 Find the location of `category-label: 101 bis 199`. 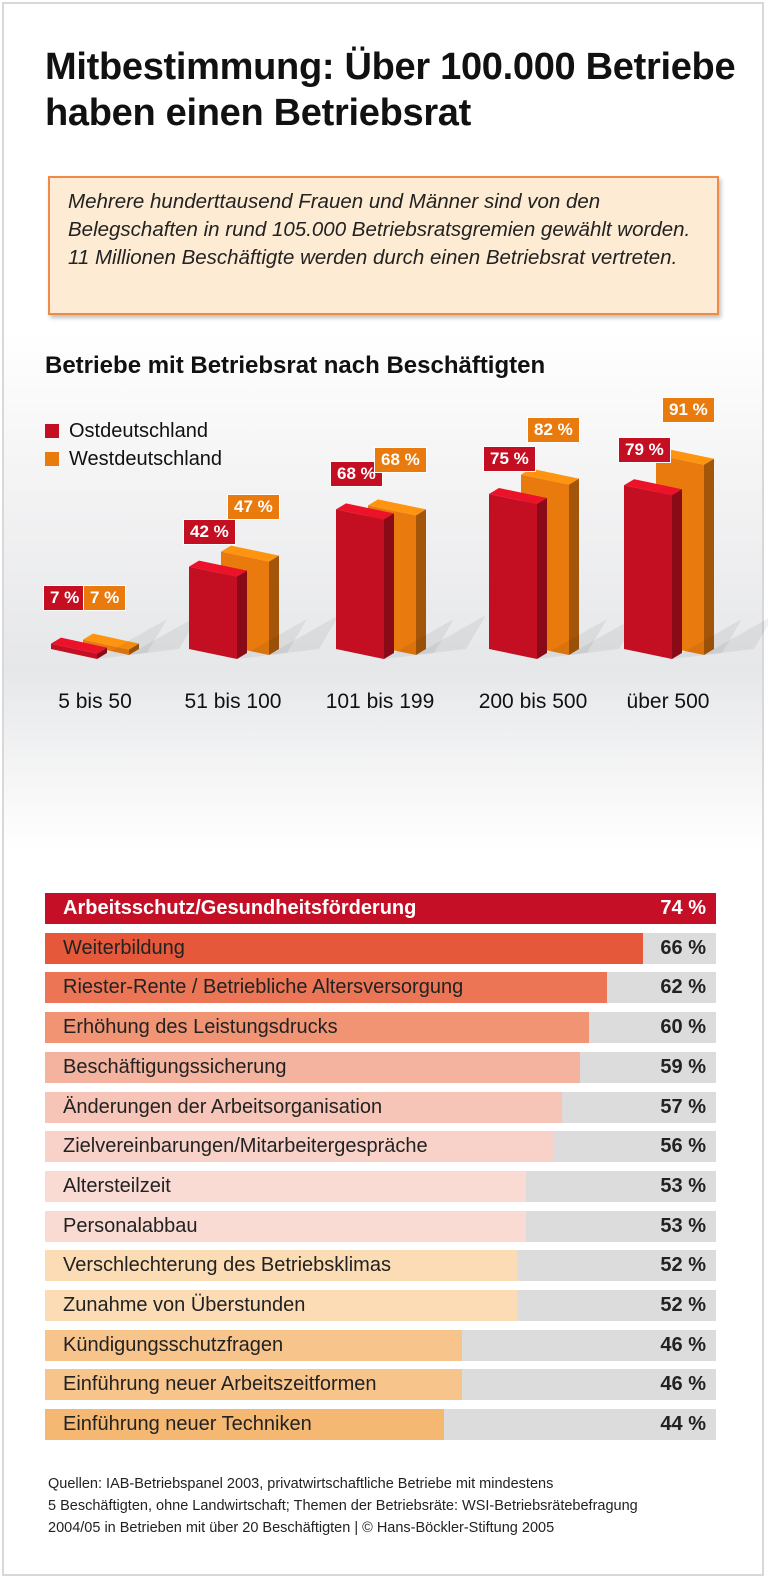

category-label: 101 bis 199 is located at coordinates (380, 701).